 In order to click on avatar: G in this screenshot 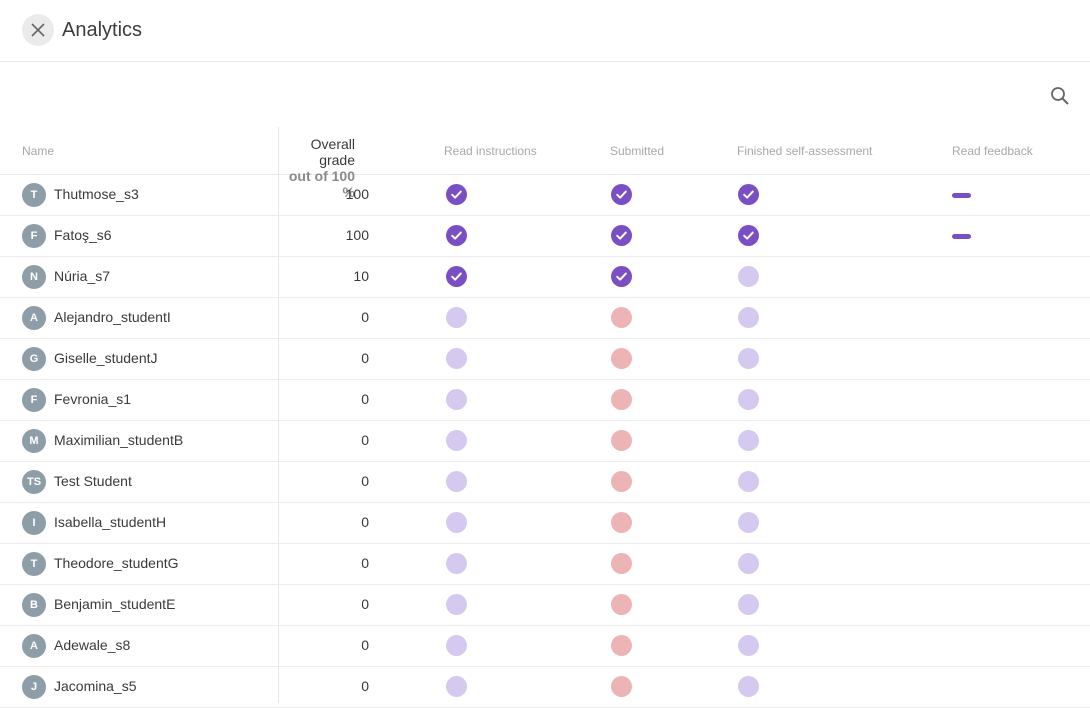, I will do `click(34, 359)`.